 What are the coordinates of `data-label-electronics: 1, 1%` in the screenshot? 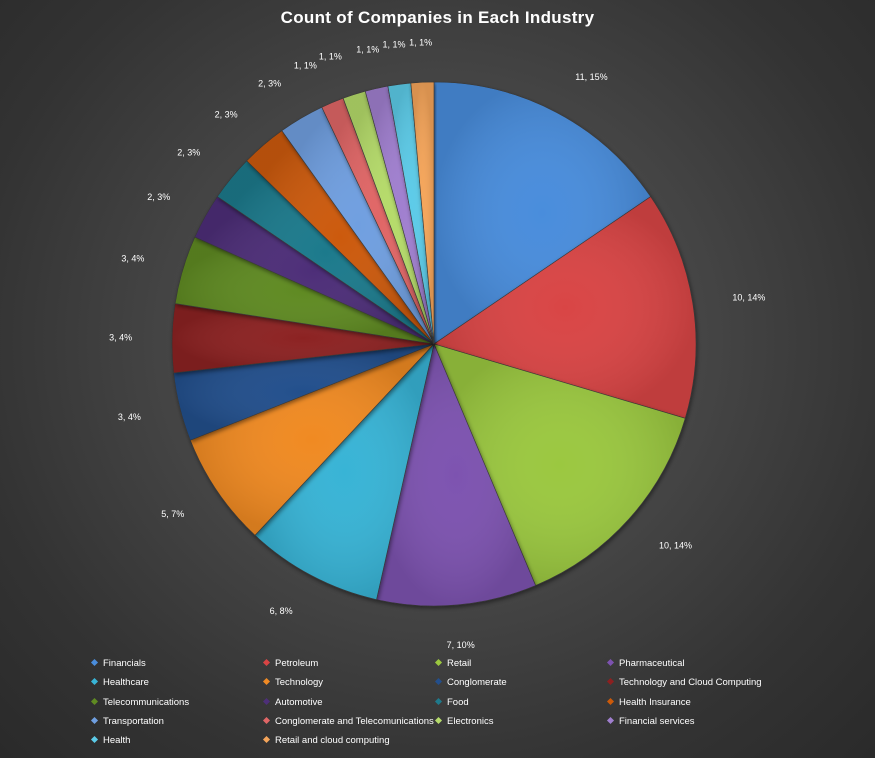 It's located at (330, 56).